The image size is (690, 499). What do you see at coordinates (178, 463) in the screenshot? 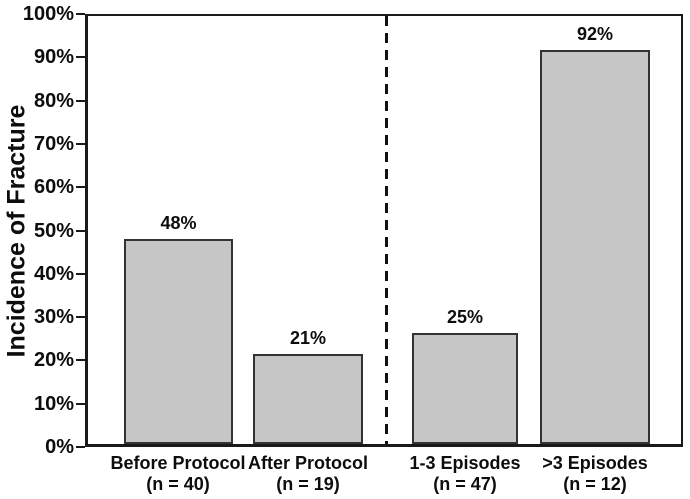
I see `x-category-name: Before Protocol` at bounding box center [178, 463].